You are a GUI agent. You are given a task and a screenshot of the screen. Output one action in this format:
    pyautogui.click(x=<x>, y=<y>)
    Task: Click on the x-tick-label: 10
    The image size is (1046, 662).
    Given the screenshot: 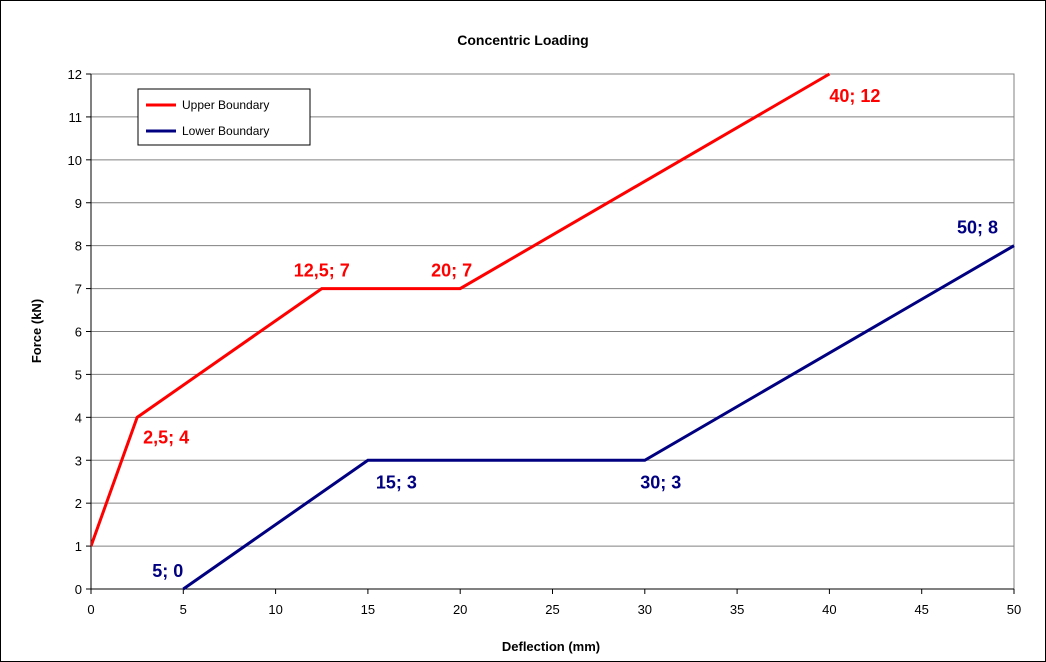 What is the action you would take?
    pyautogui.click(x=275, y=609)
    